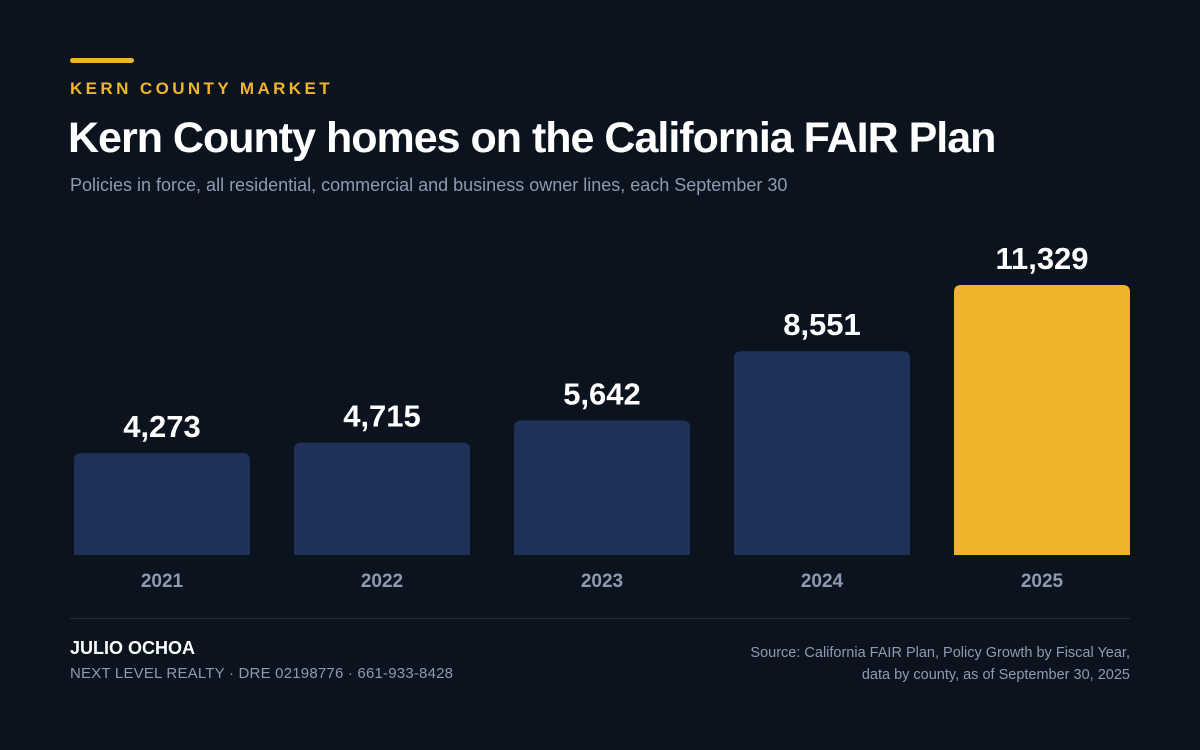 The height and width of the screenshot is (750, 1200). Describe the element at coordinates (202, 88) in the screenshot. I see `eyebrow-label: KERN COUNTY MARKET` at that location.